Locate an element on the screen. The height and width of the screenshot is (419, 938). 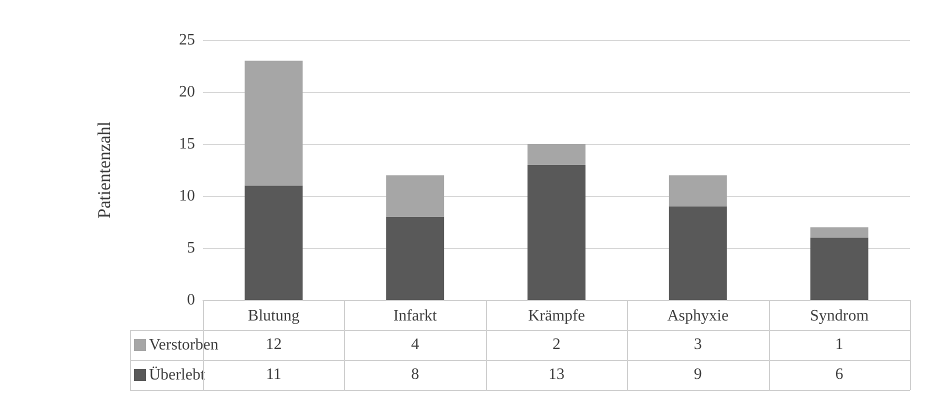
data-label: 4 is located at coordinates (415, 345).